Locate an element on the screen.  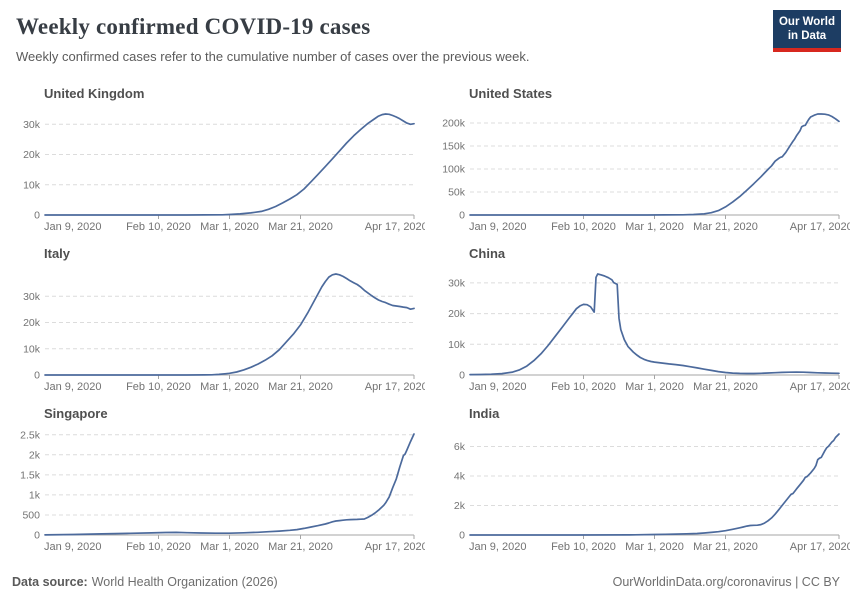
chart-title: United States is located at coordinates (511, 93).